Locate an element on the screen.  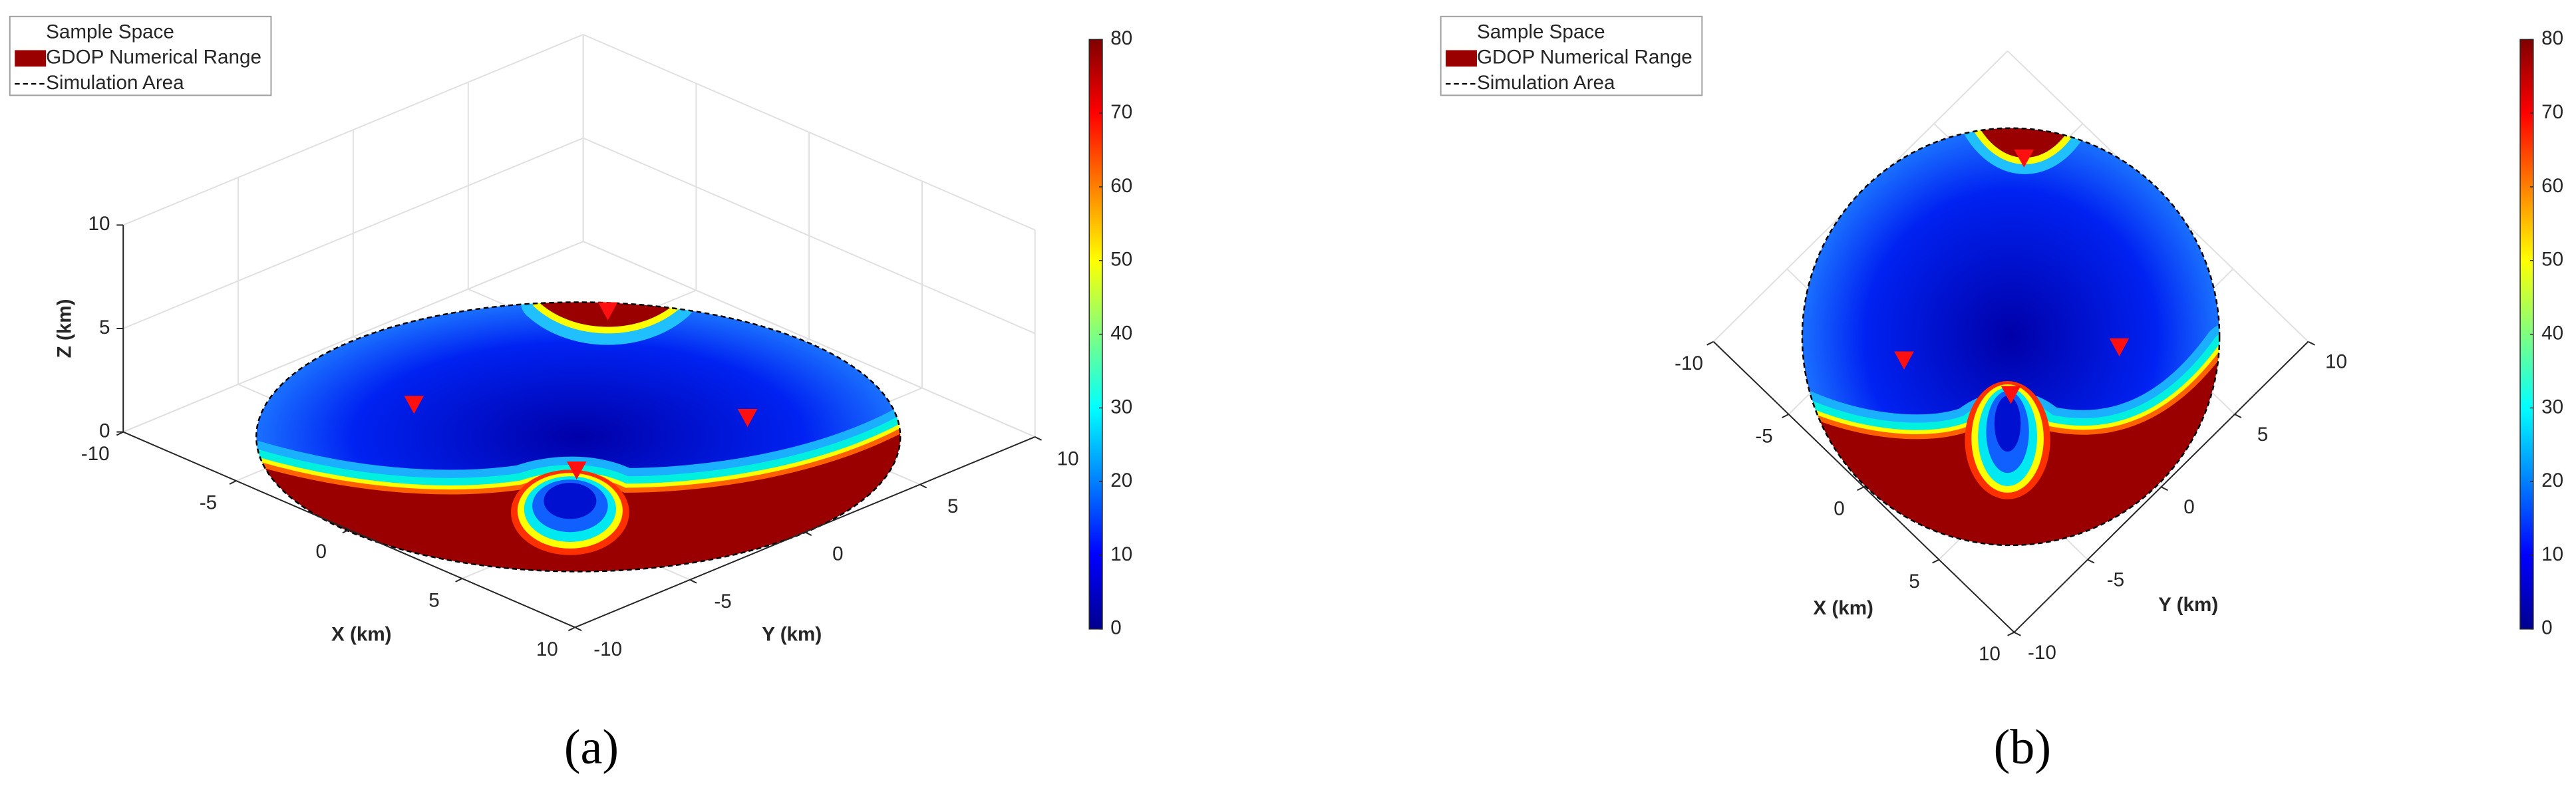
z-tick-label: 5 is located at coordinates (104, 327).